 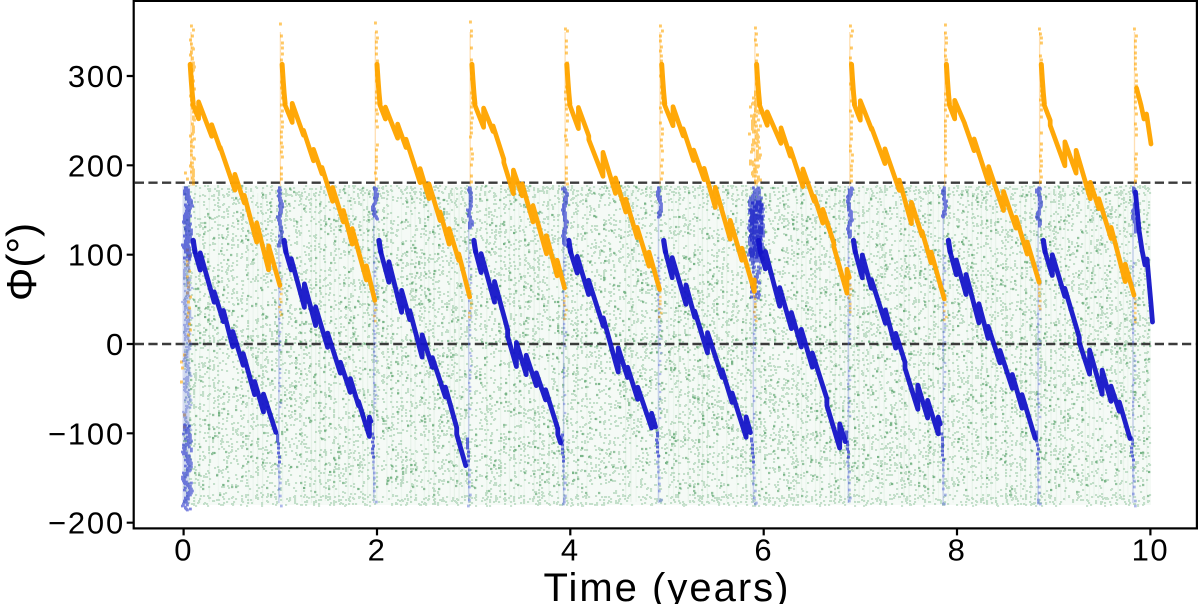 What do you see at coordinates (377, 550) in the screenshot?
I see `svg-text: 2` at bounding box center [377, 550].